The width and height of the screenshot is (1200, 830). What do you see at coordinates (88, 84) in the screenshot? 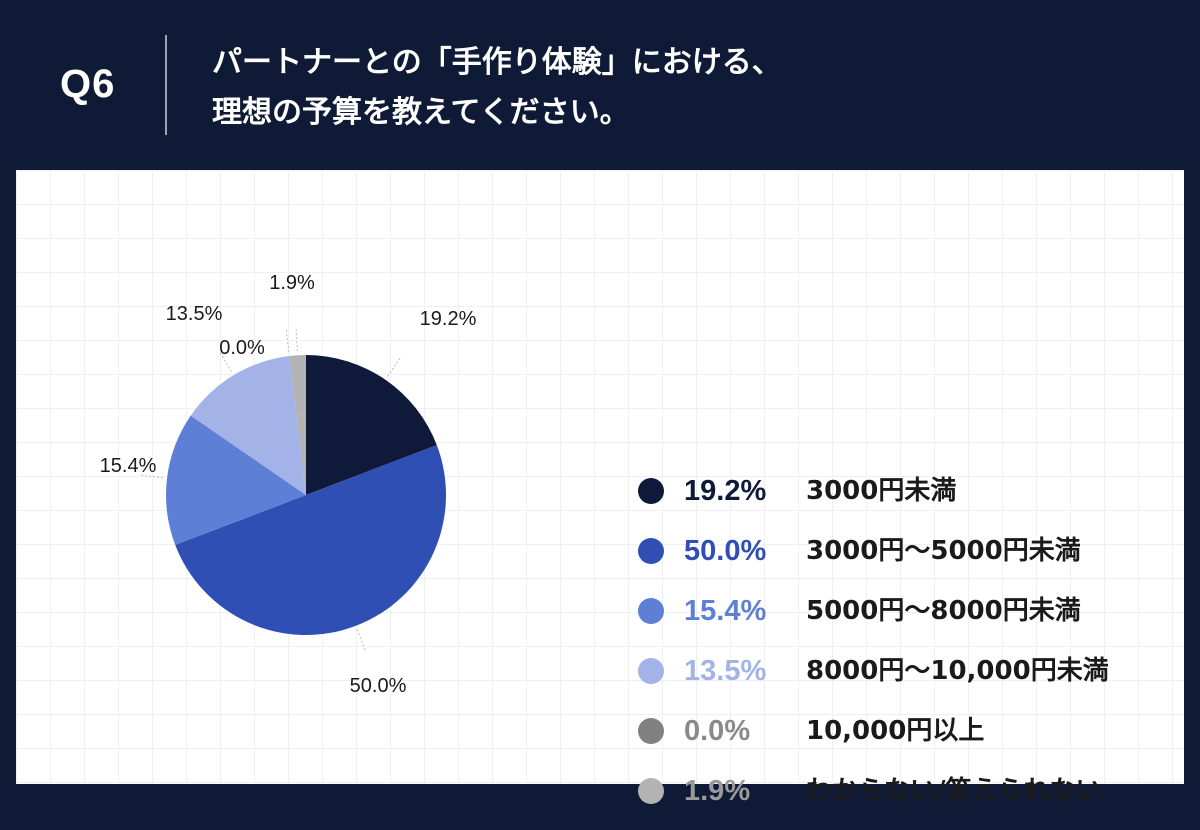
I see `question-label: Q6` at bounding box center [88, 84].